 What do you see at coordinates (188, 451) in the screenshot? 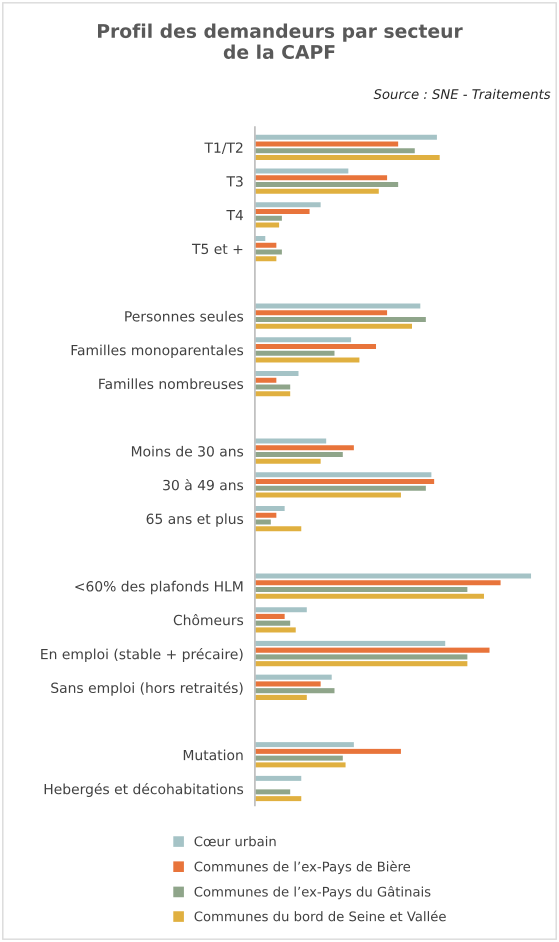
I see `y-tick-label: Moins de 30 ans` at bounding box center [188, 451].